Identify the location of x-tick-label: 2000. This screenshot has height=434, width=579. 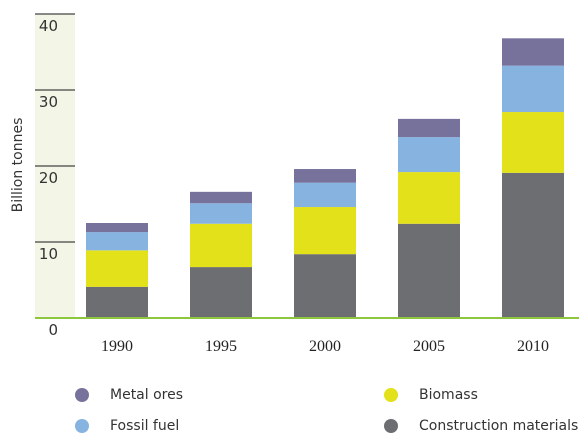
(325, 346).